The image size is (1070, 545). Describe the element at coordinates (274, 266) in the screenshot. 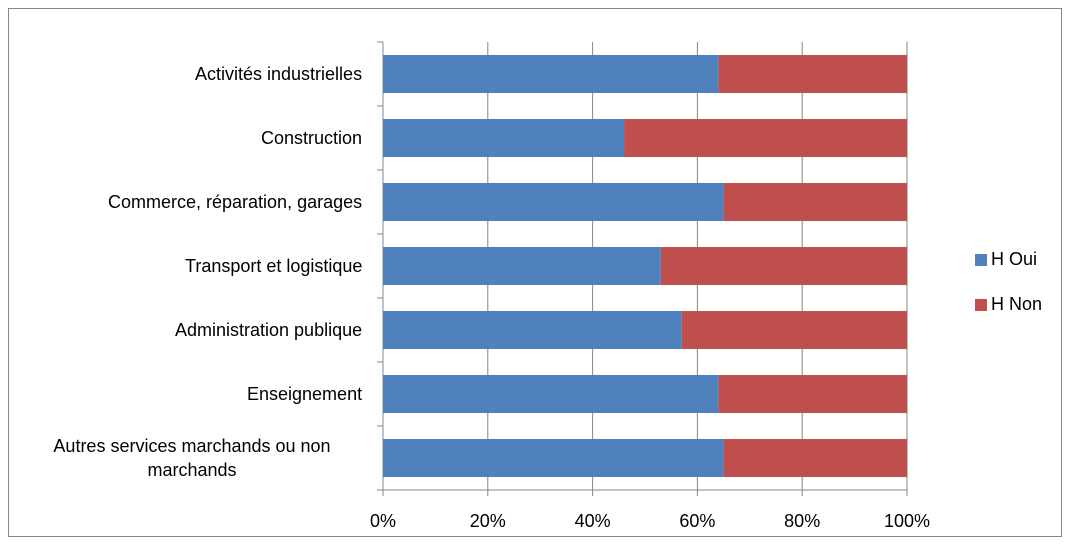

I see `y-tick-label: Transport et logistique` at that location.